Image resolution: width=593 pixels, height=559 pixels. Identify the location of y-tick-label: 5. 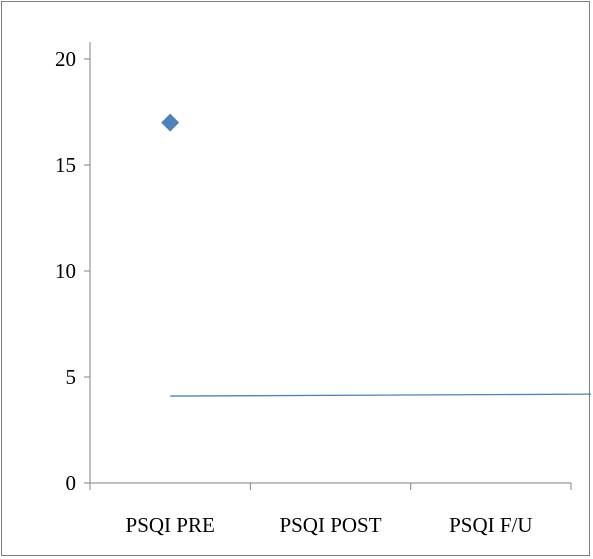
(71, 377).